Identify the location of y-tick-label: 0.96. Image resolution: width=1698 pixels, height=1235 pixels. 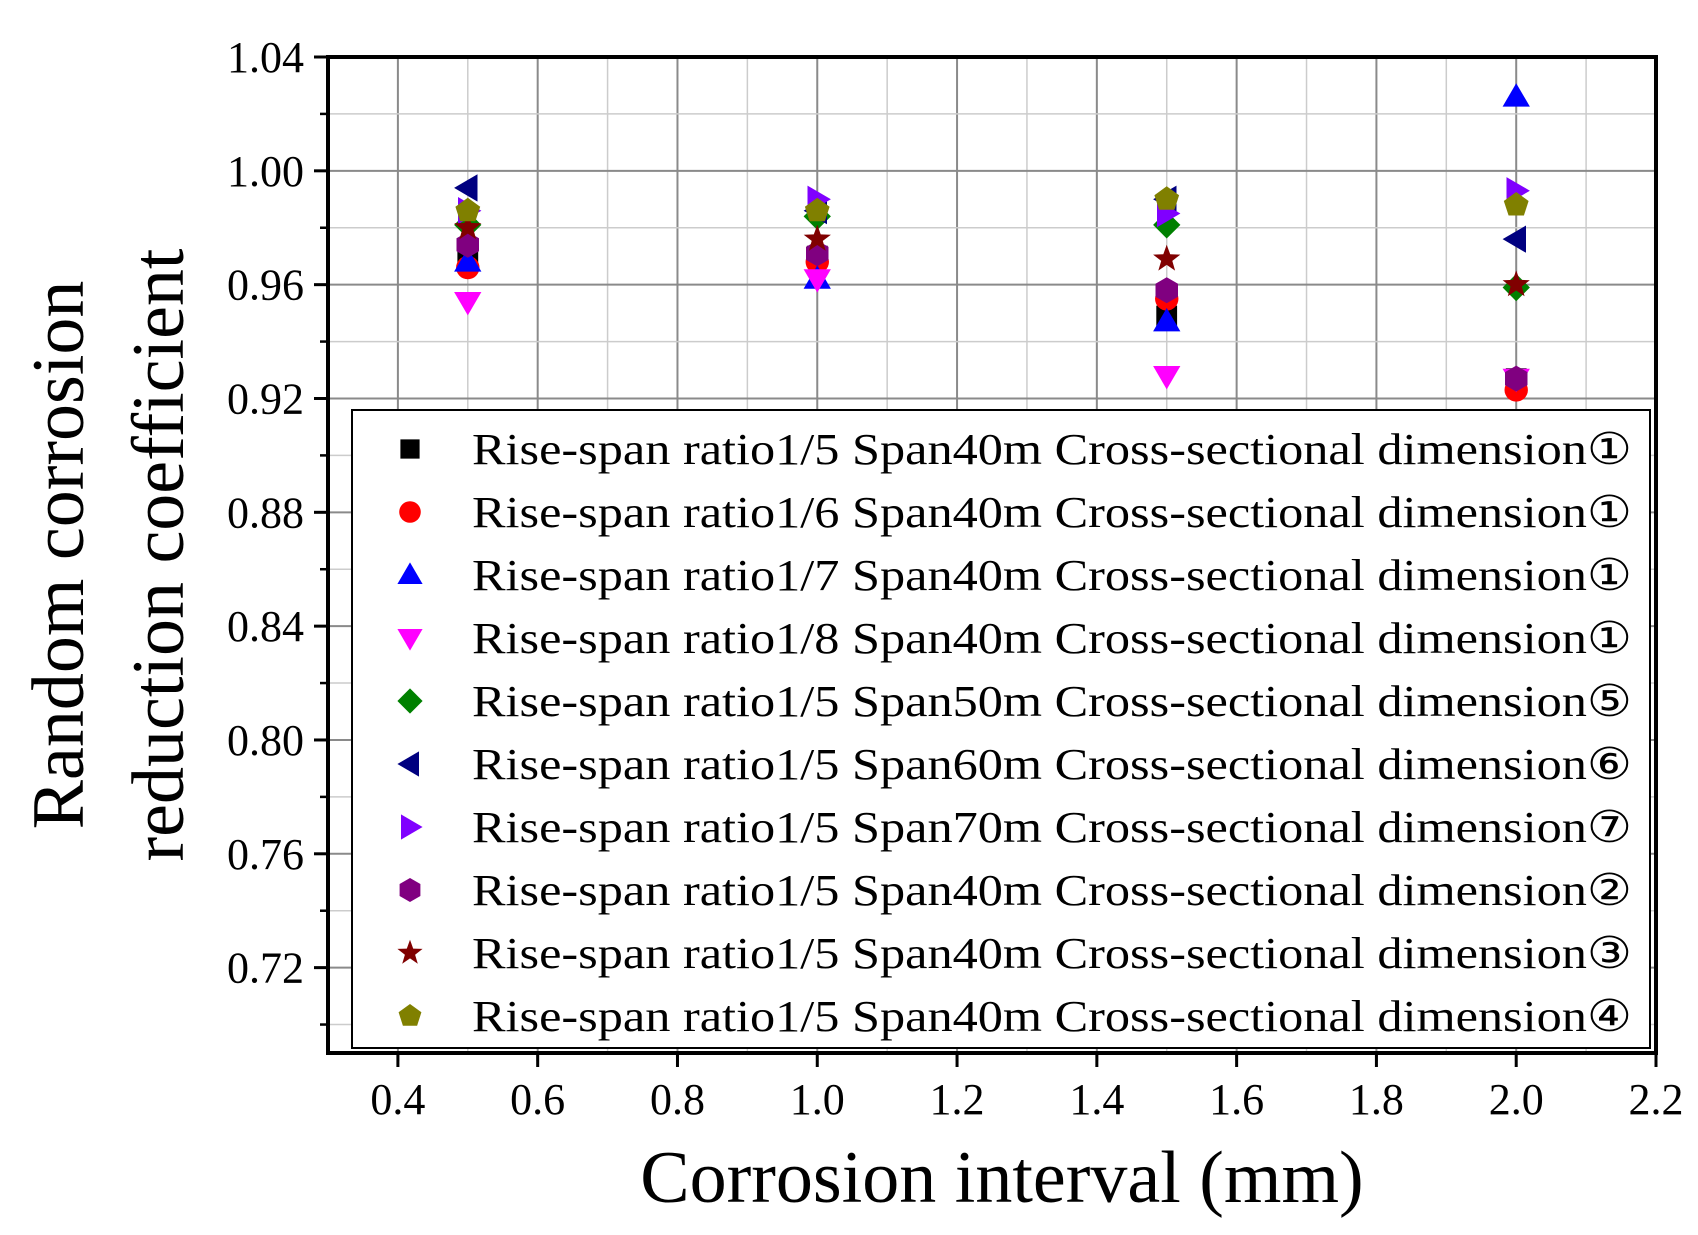
(265, 285).